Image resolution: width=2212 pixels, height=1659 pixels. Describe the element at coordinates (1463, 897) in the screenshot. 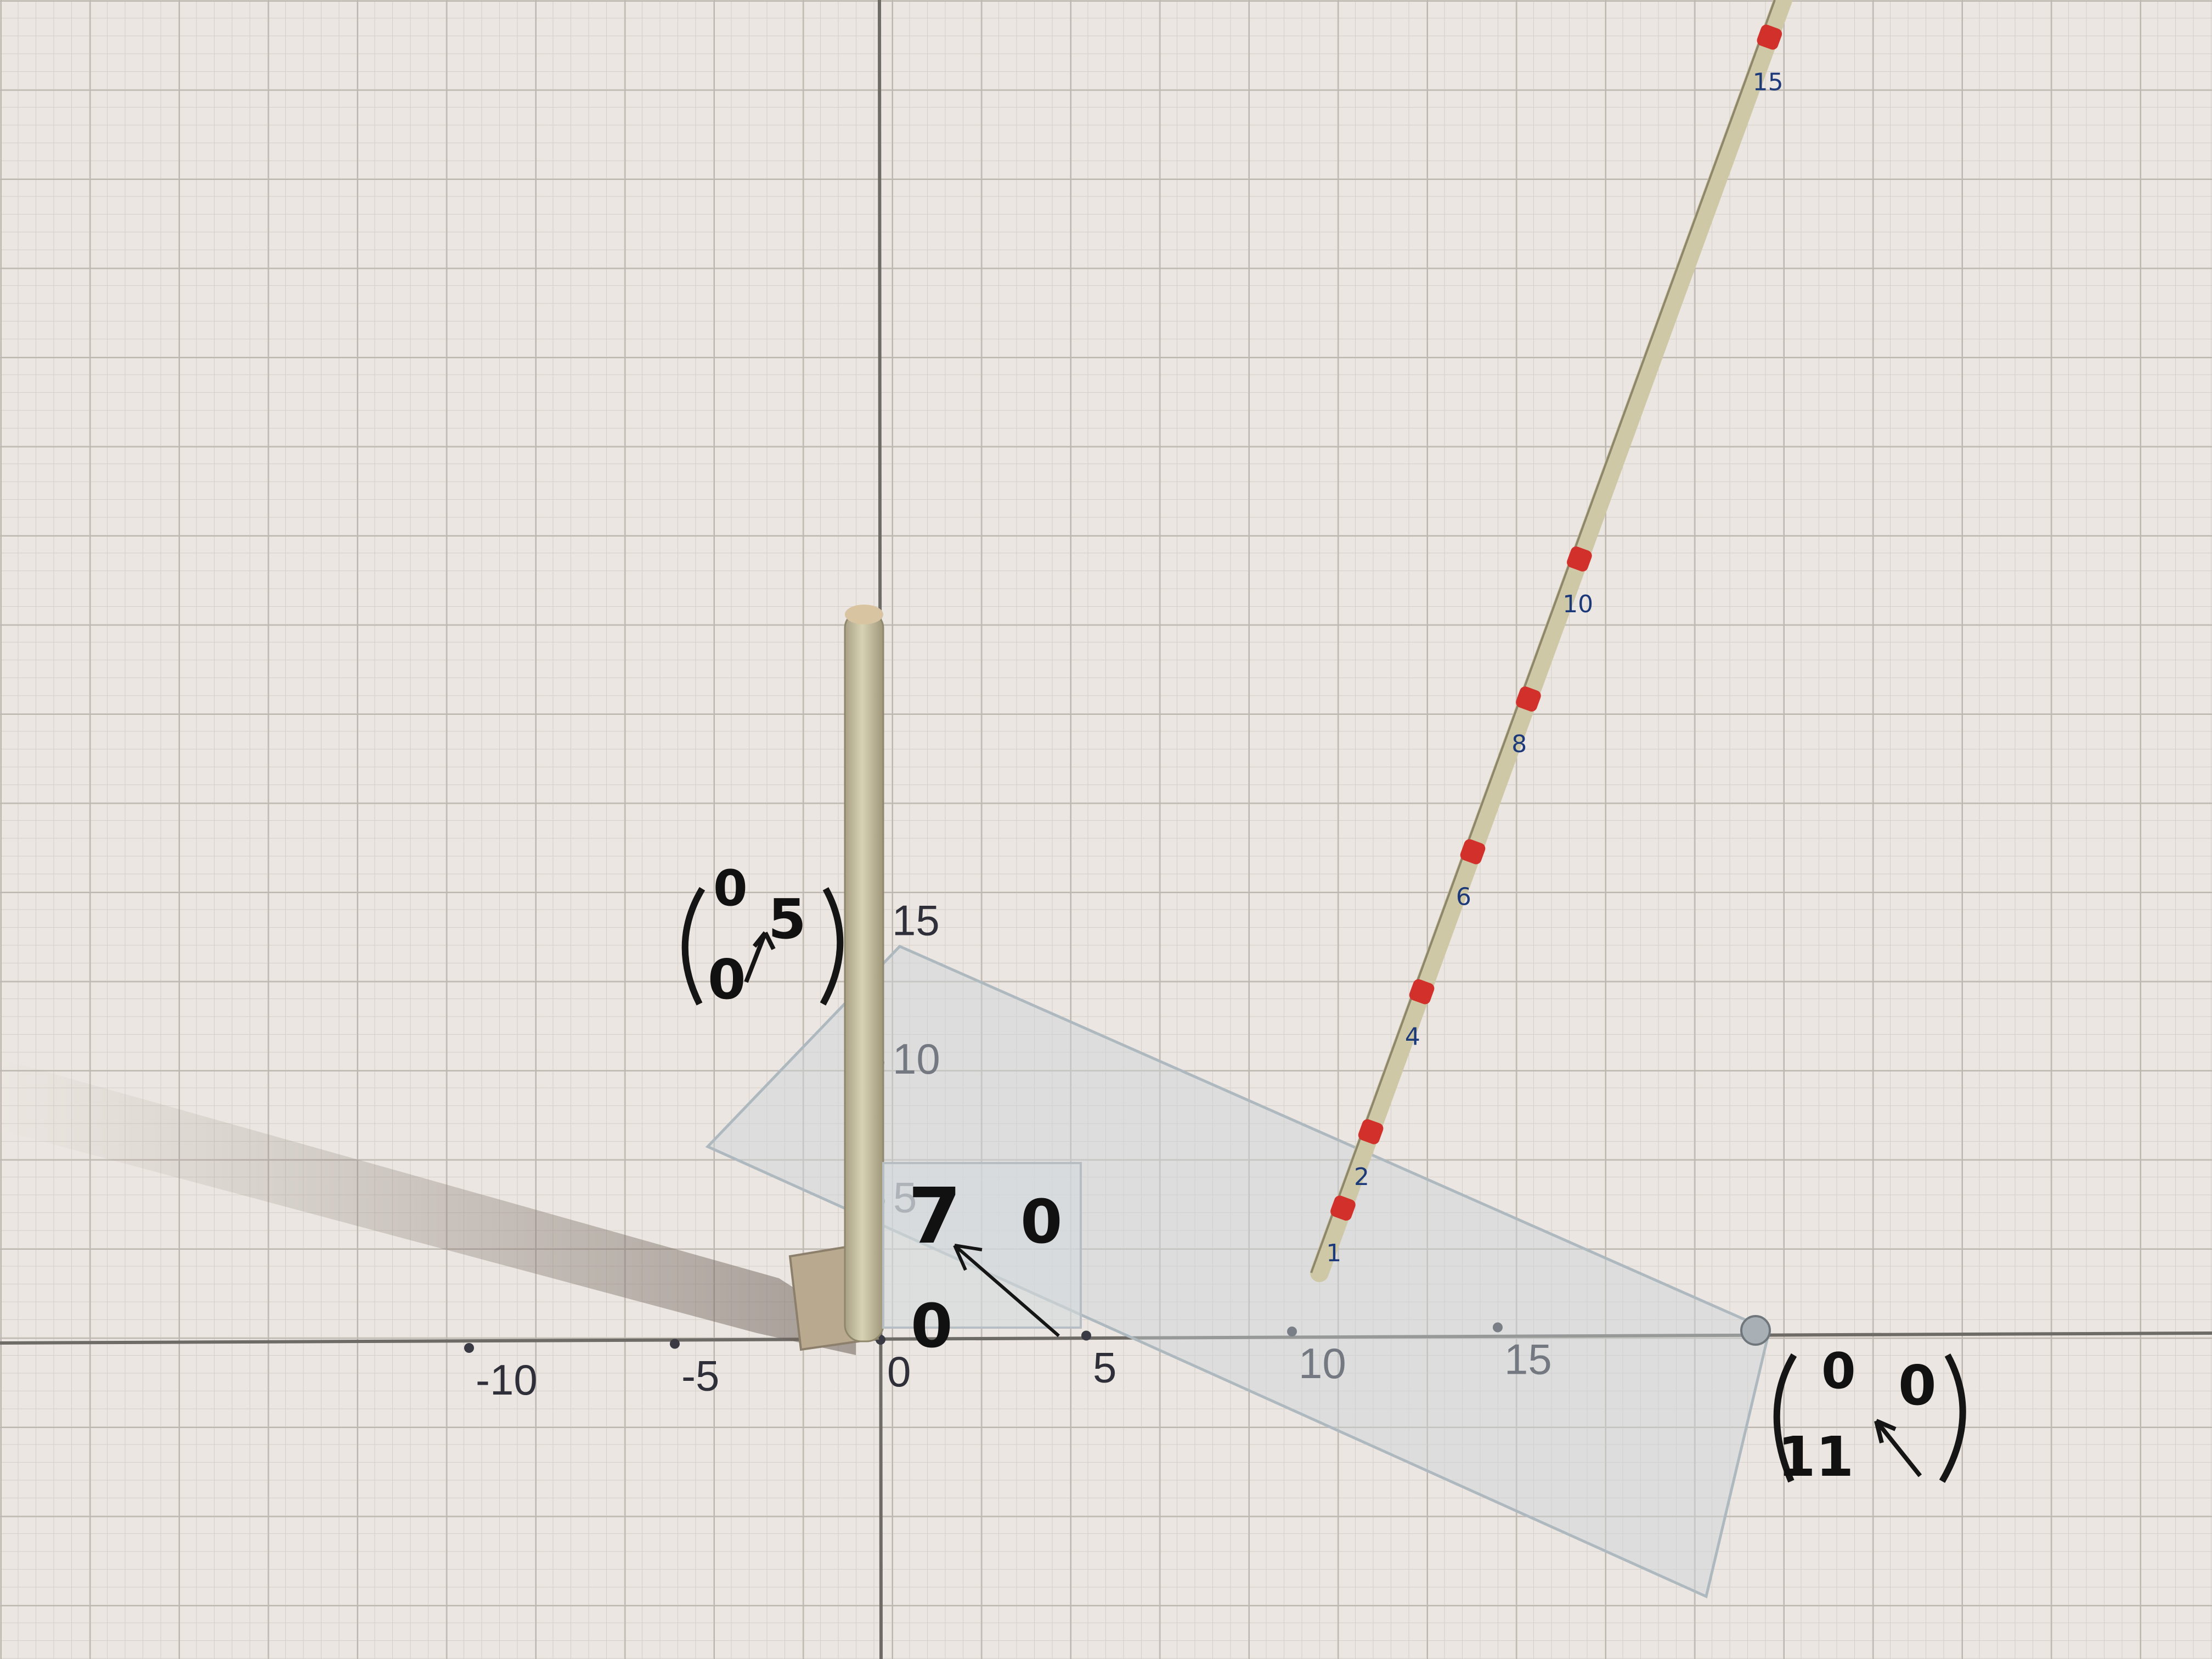

I see `rod-number-label: 6` at that location.